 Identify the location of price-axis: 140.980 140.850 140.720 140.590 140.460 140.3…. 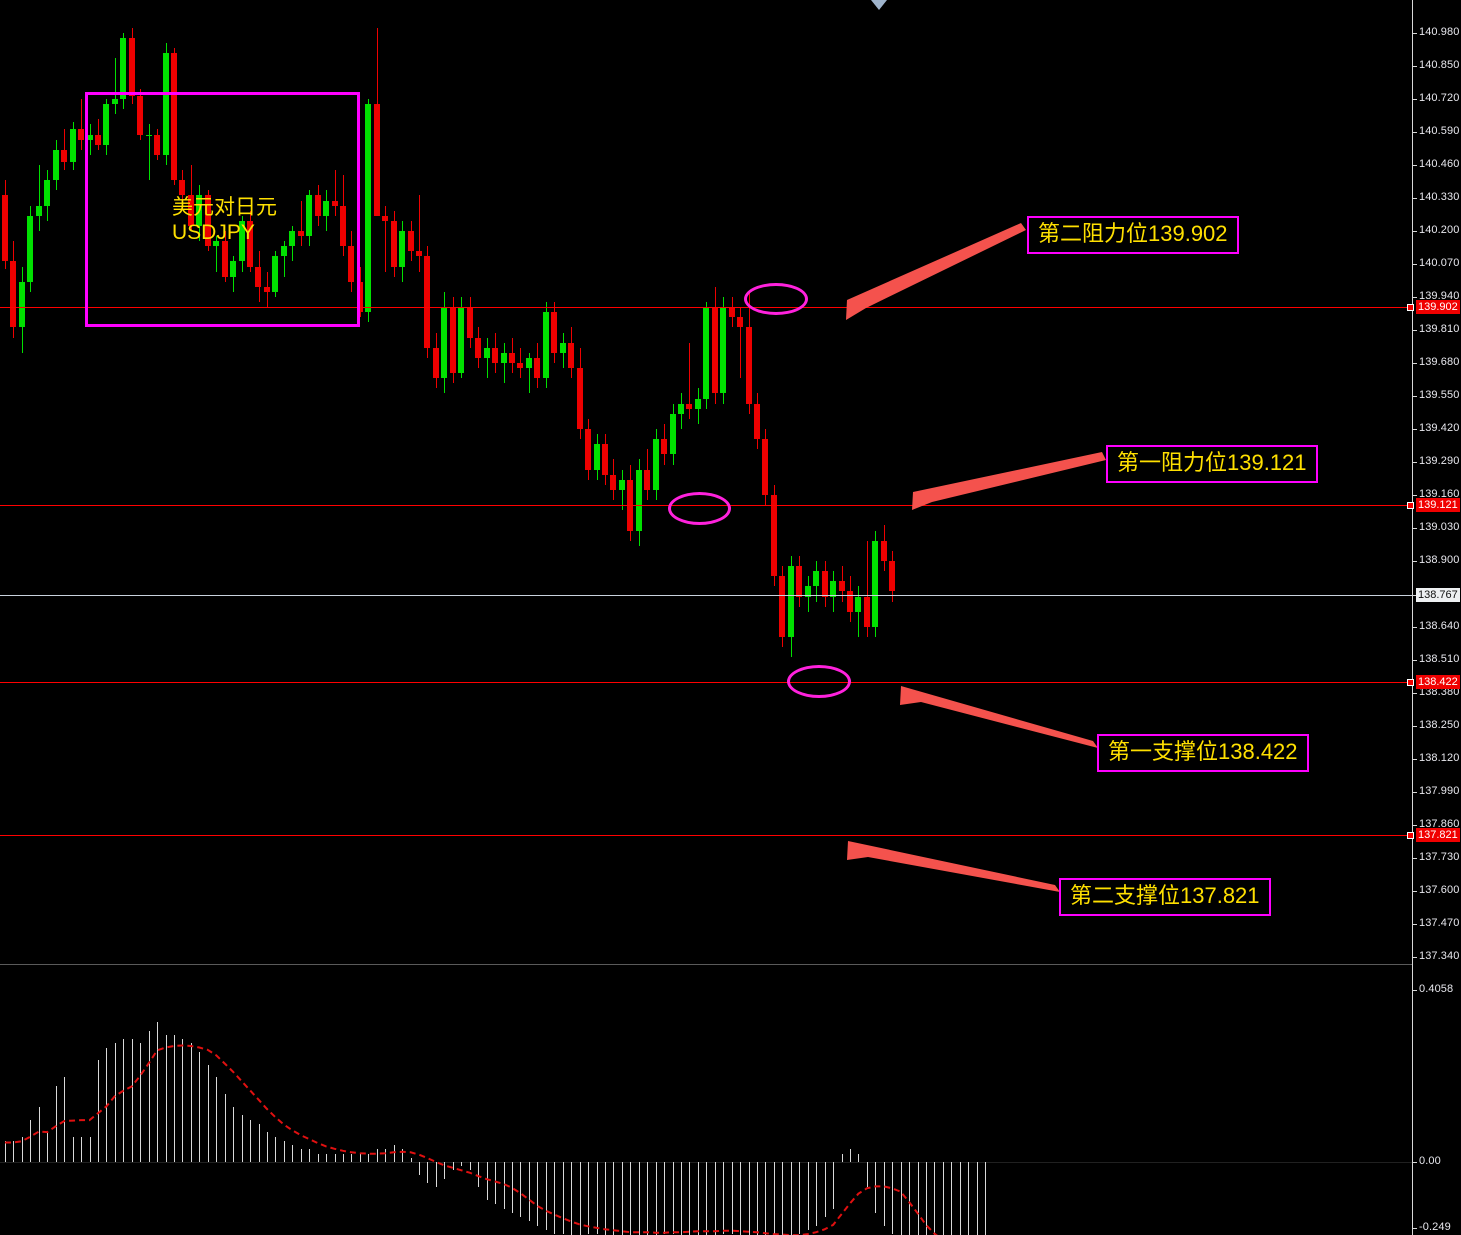
(1434, 617).